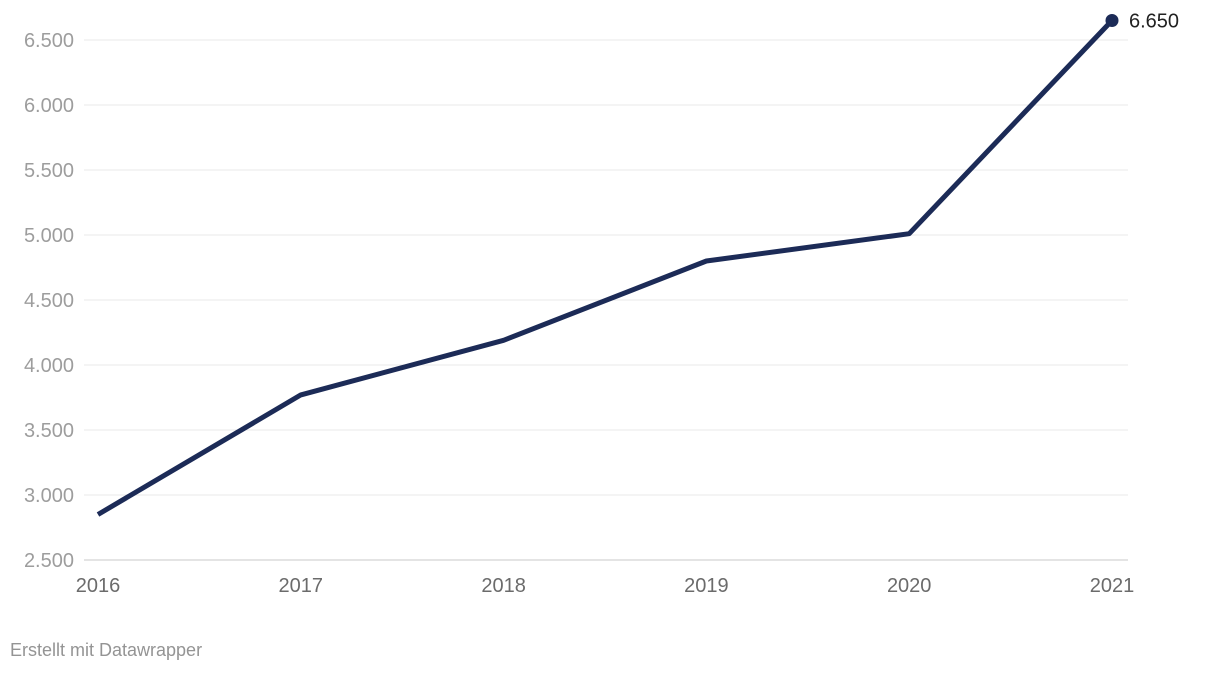 The image size is (1220, 676). What do you see at coordinates (106, 650) in the screenshot?
I see `datawrapper-attribution-link: Erstellt mit Datawrapper` at bounding box center [106, 650].